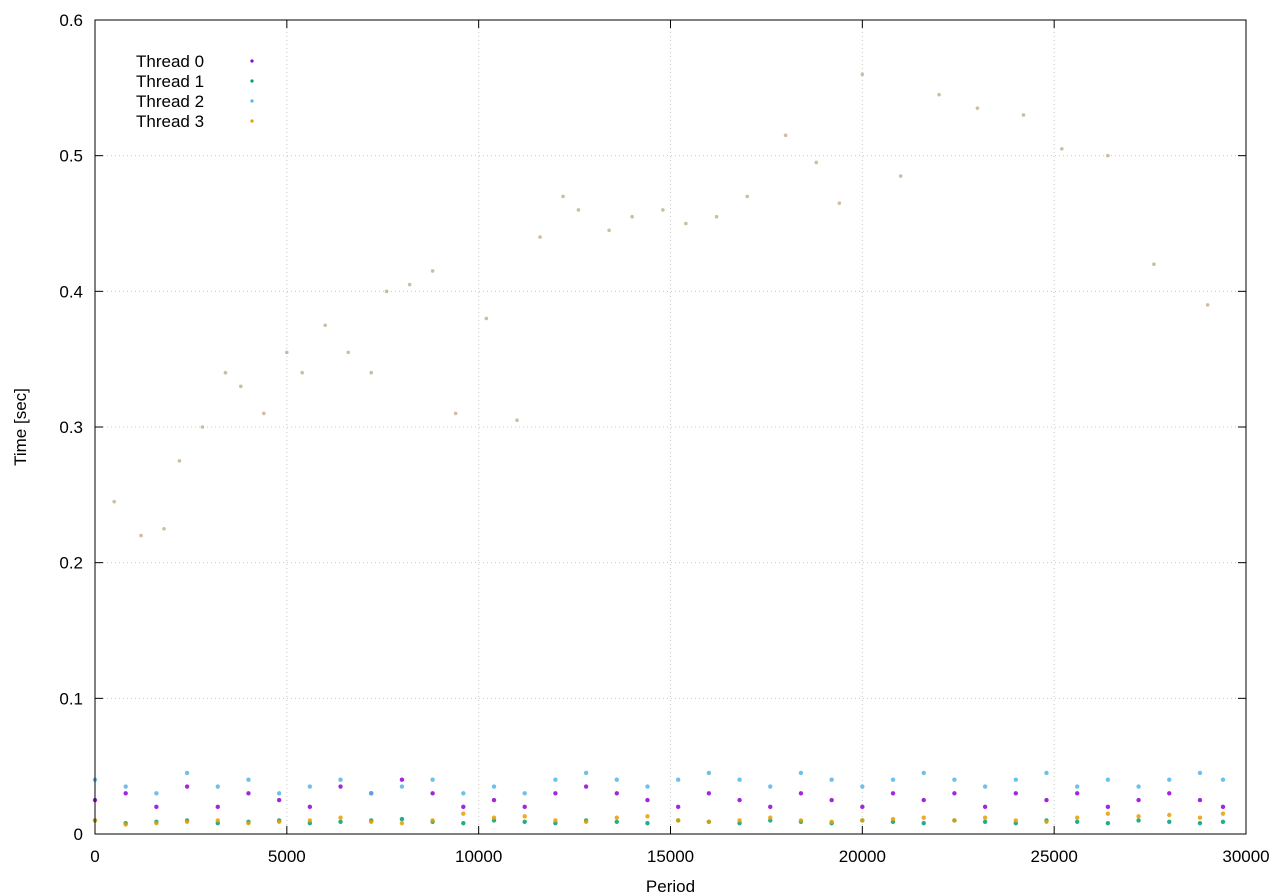  What do you see at coordinates (670, 886) in the screenshot?
I see `x-axis-title: Period` at bounding box center [670, 886].